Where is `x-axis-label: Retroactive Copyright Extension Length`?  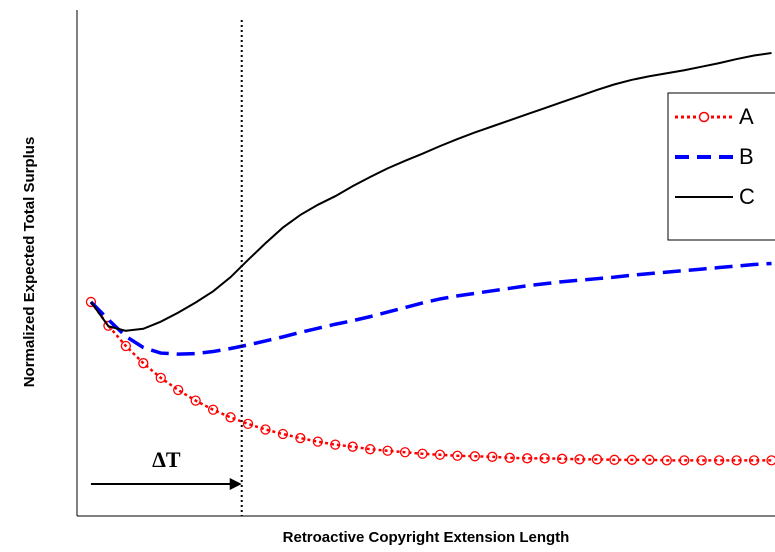
x-axis-label: Retroactive Copyright Extension Length is located at coordinates (426, 537).